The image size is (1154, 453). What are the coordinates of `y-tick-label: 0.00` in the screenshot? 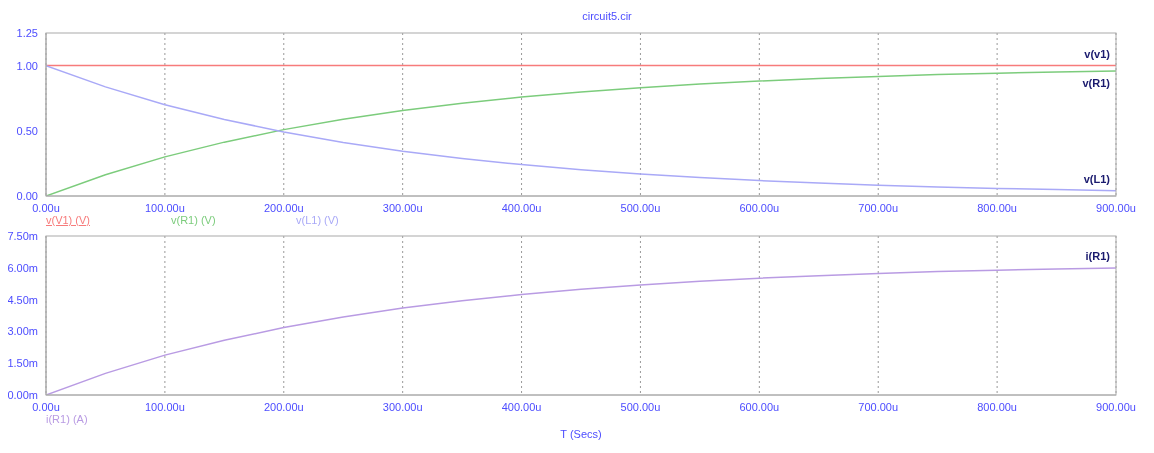 It's located at (27, 195).